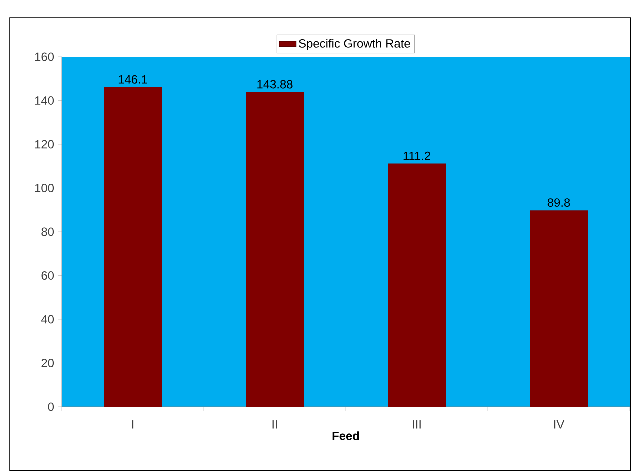 The height and width of the screenshot is (471, 631). What do you see at coordinates (133, 79) in the screenshot?
I see `data-label: 146.1` at bounding box center [133, 79].